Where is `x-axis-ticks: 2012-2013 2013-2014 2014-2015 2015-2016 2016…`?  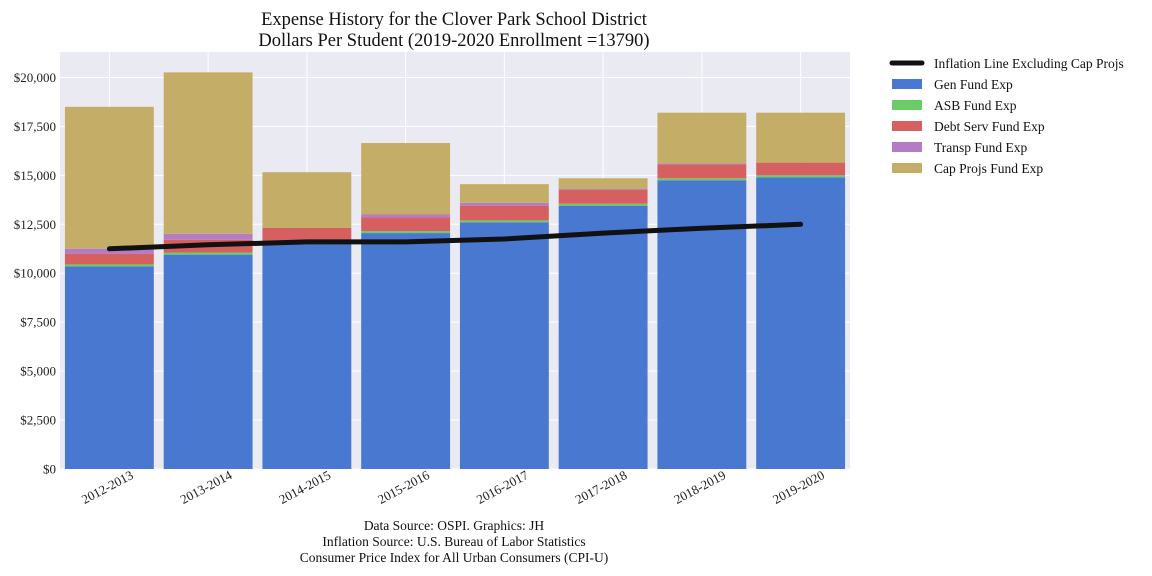 x-axis-ticks: 2012-2013 2013-2014 2014-2015 2015-2016 2016… is located at coordinates (453, 487).